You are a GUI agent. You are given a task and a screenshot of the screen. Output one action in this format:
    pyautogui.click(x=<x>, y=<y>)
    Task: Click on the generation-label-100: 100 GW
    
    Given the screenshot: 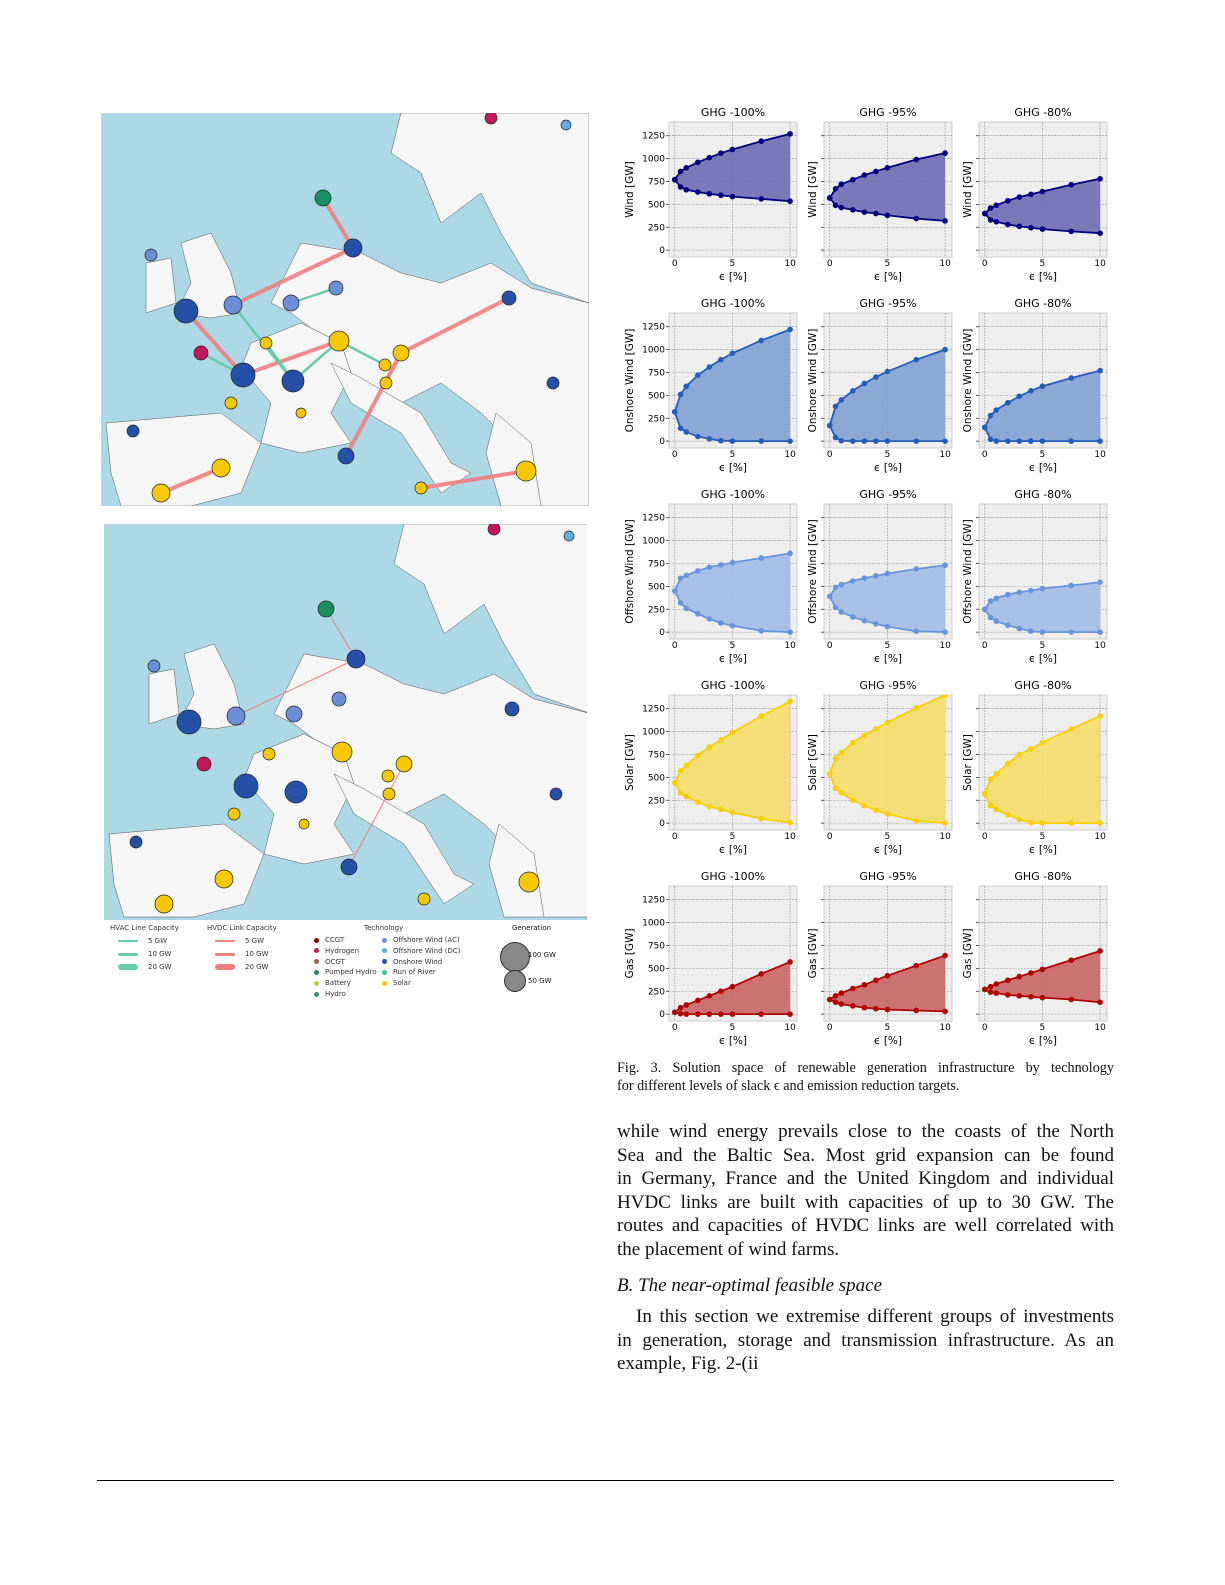 What is the action you would take?
    pyautogui.click(x=542, y=955)
    